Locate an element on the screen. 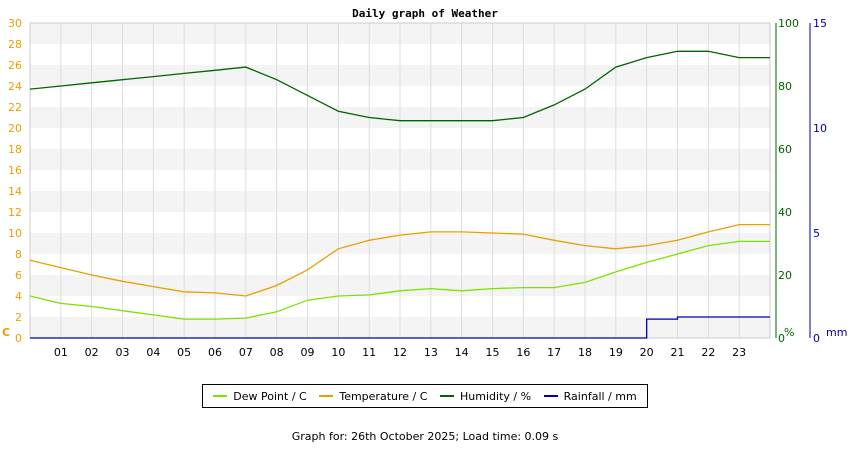  legend-item: Dew Point / C is located at coordinates (260, 396).